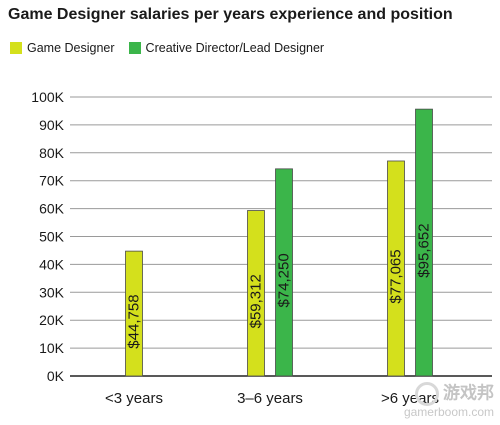  What do you see at coordinates (52, 348) in the screenshot?
I see `y-tick-label: 10K` at bounding box center [52, 348].